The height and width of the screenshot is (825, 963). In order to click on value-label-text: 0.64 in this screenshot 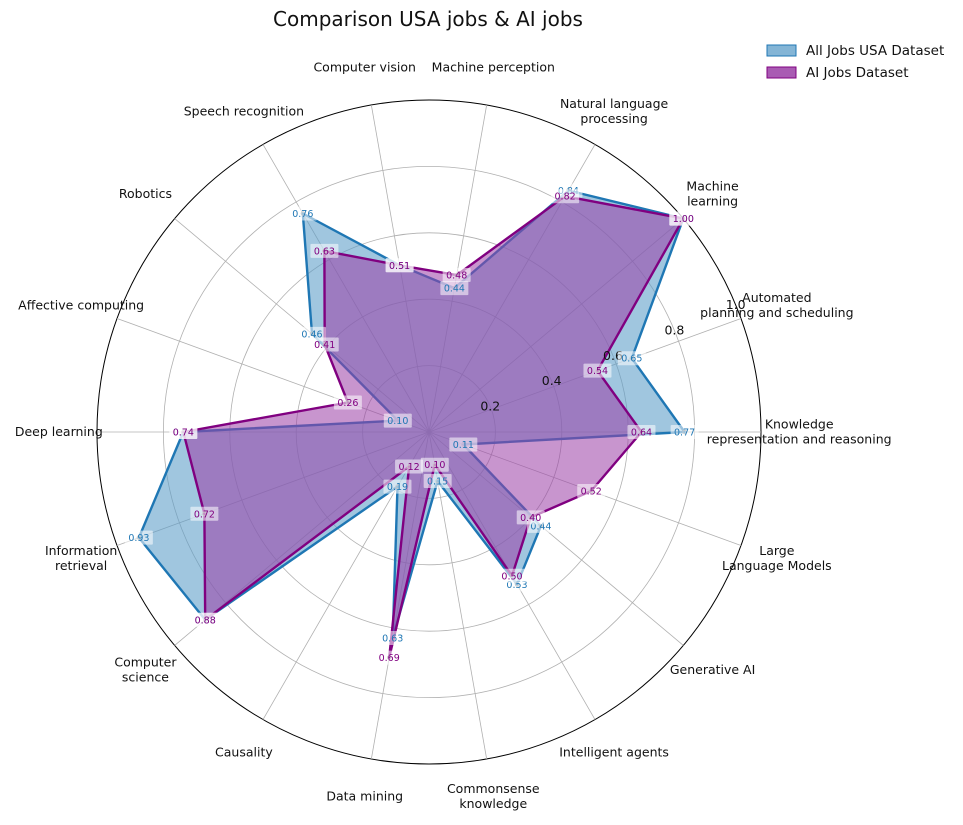, I will do `click(641, 433)`.